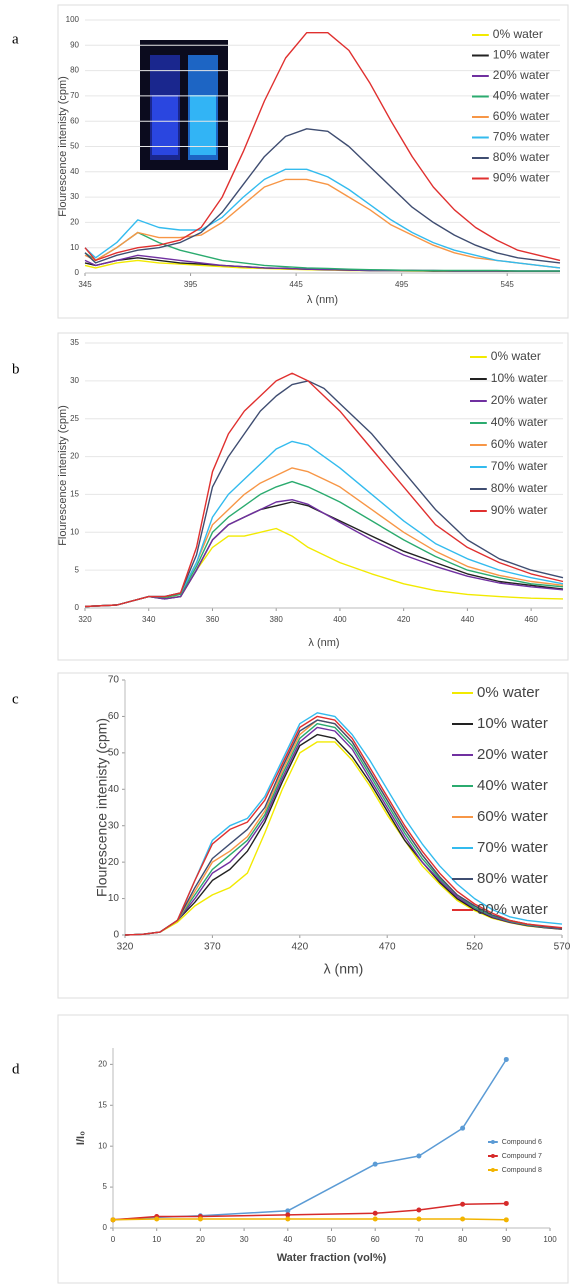 This screenshot has width=574, height=1285. Describe the element at coordinates (149, 619) in the screenshot. I see `x-tick-label: 340` at that location.